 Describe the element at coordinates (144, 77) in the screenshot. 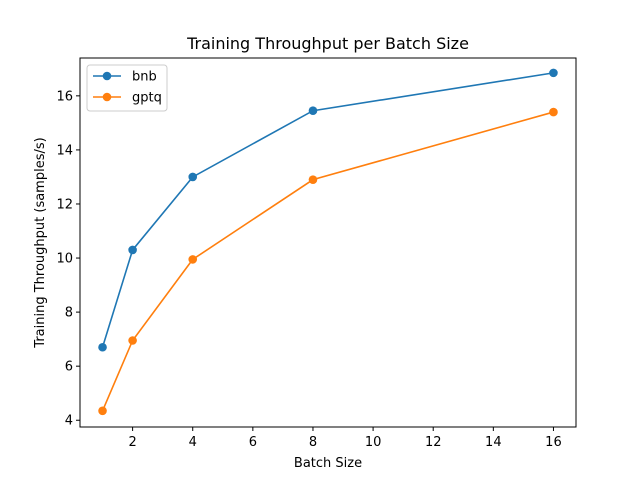

I see `legend-label-bnb: bnb` at that location.